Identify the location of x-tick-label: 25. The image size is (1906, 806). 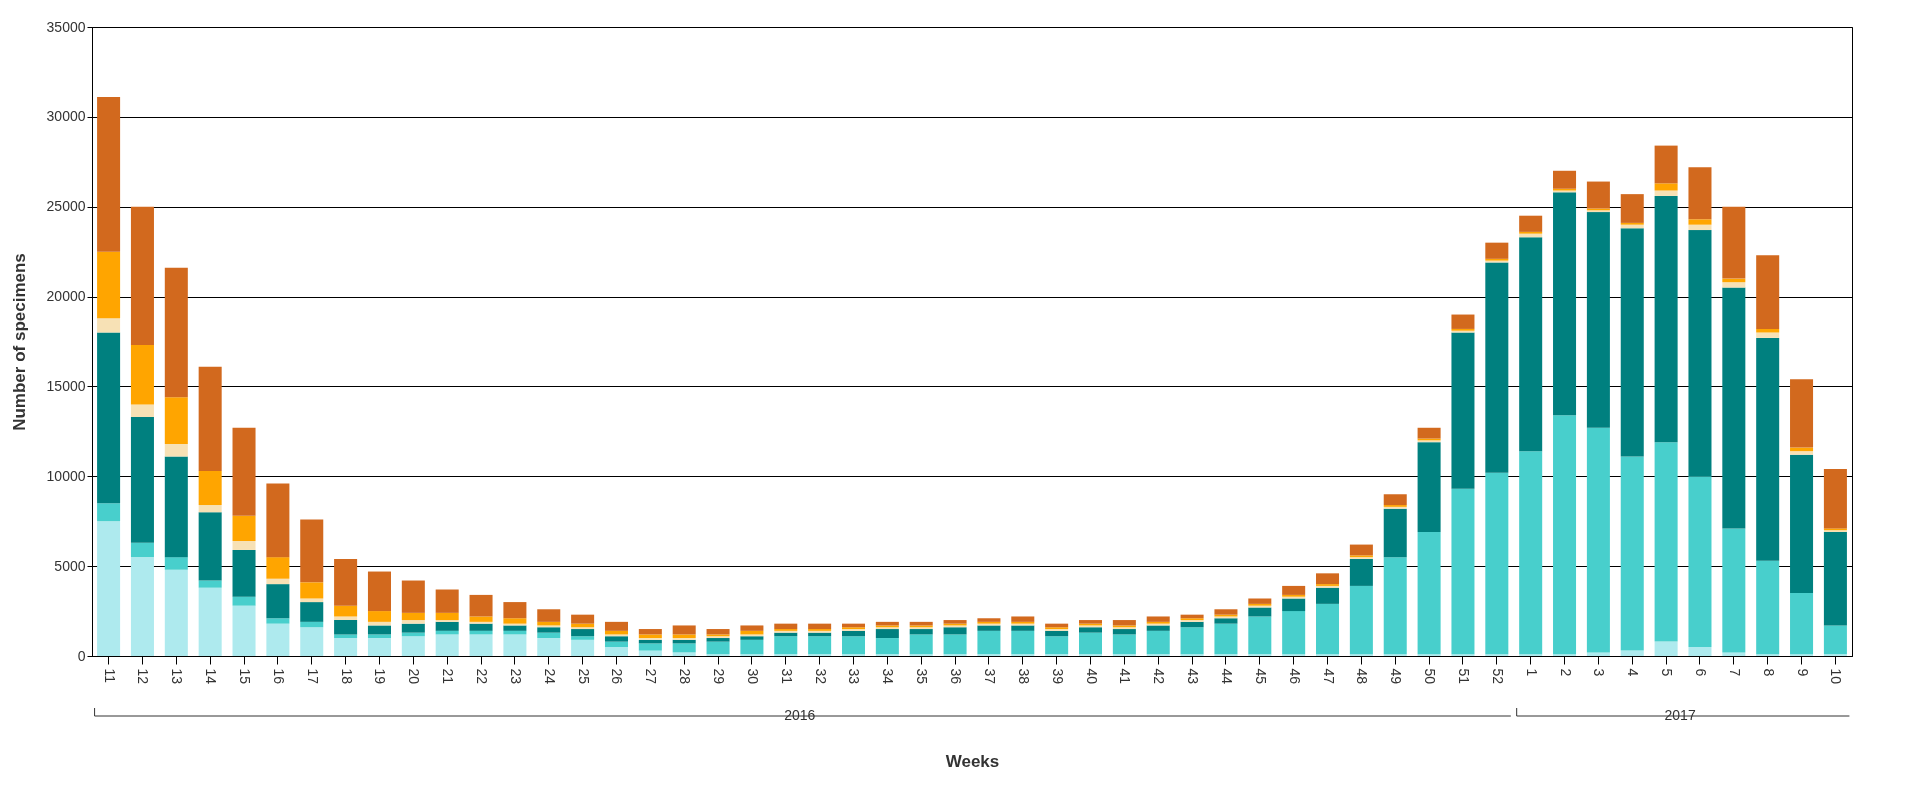
(583, 676).